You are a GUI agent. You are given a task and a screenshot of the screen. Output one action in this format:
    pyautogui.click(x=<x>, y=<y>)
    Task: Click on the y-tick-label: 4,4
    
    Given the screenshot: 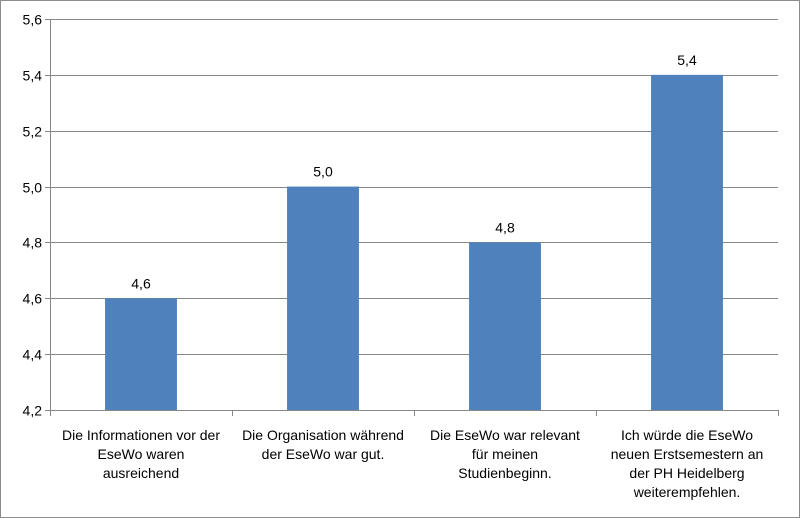 What is the action you would take?
    pyautogui.click(x=33, y=355)
    